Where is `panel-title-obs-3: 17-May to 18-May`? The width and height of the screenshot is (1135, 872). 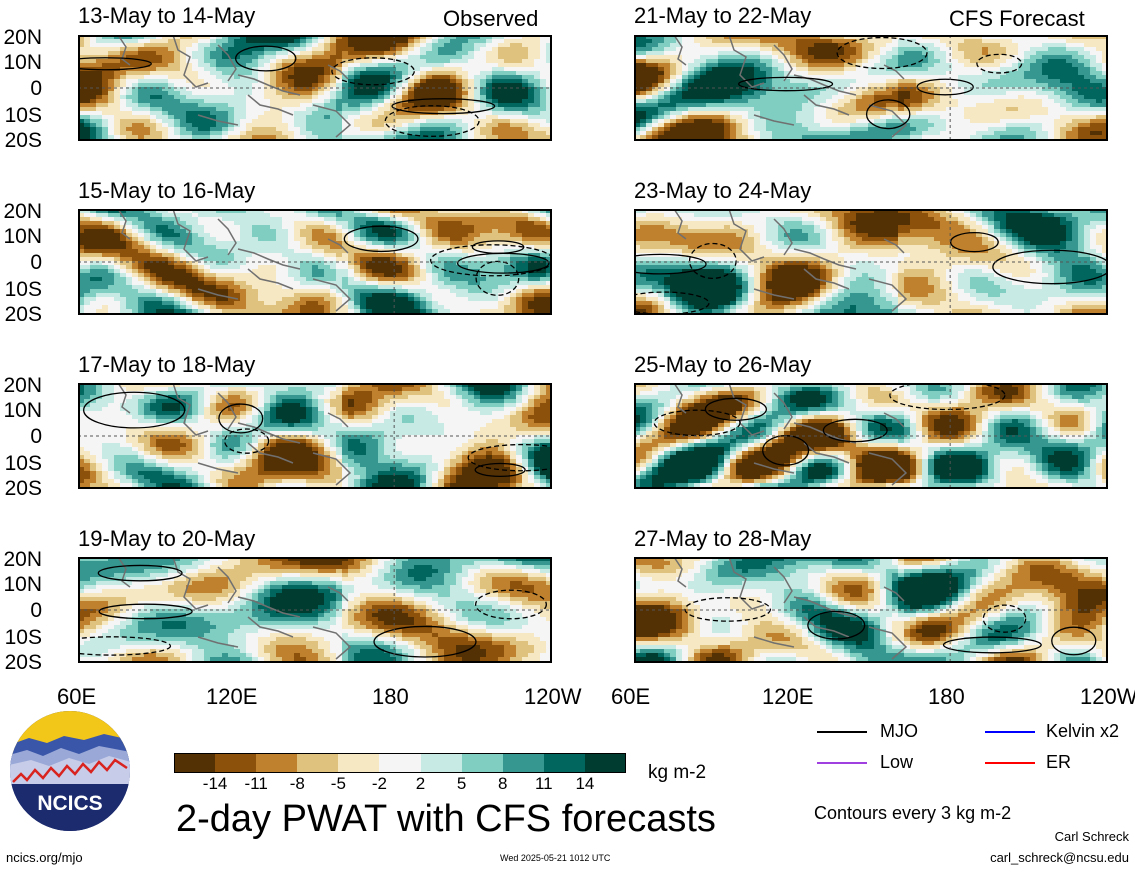
panel-title-obs-3: 17-May to 18-May is located at coordinates (167, 364).